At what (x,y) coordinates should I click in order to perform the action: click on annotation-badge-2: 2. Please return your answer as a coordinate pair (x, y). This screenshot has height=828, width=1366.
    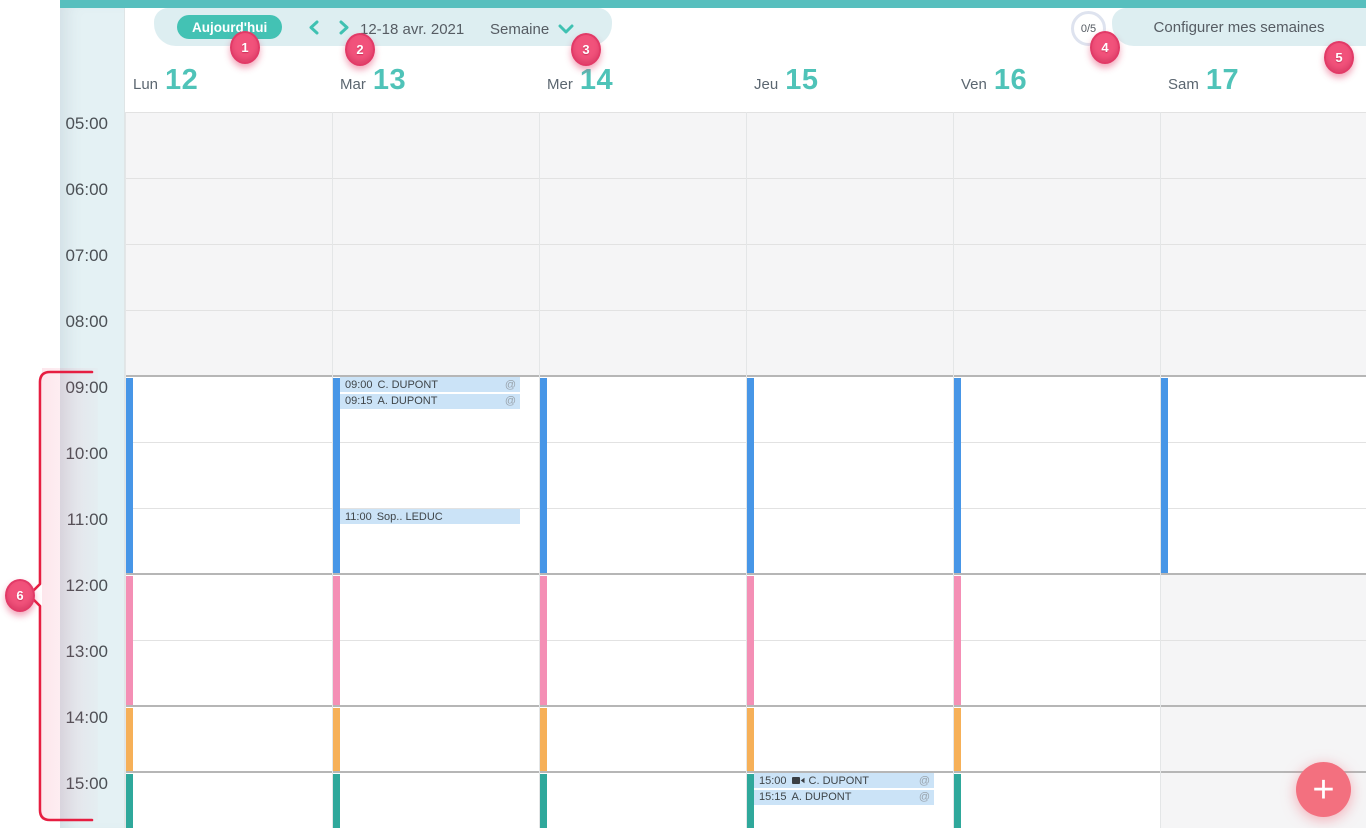
    Looking at the image, I should click on (360, 49).